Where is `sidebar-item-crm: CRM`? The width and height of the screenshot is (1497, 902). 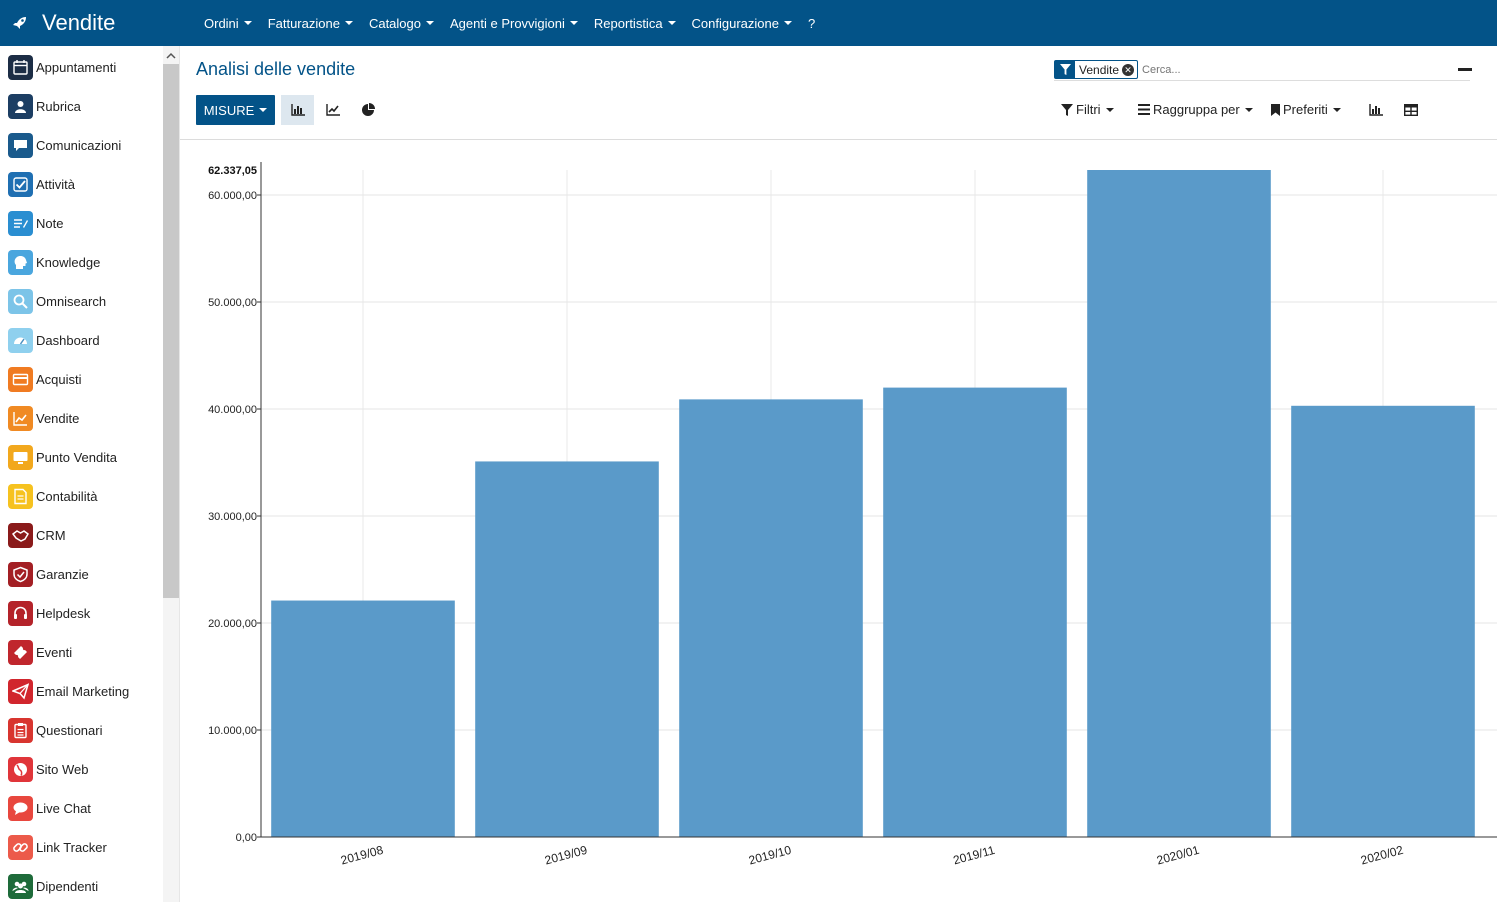 sidebar-item-crm: CRM is located at coordinates (81, 535).